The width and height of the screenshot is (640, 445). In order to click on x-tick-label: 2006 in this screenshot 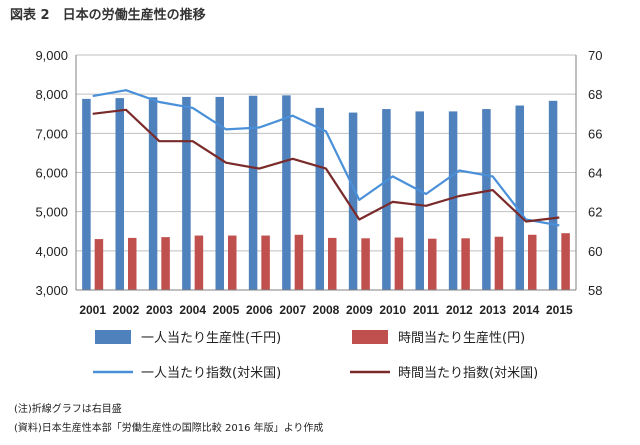, I will do `click(259, 310)`.